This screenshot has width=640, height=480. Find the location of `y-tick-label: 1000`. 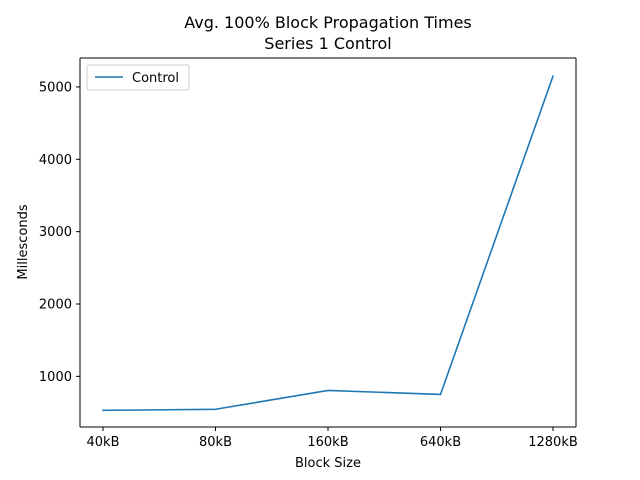

y-tick-label: 1000 is located at coordinates (55, 377).